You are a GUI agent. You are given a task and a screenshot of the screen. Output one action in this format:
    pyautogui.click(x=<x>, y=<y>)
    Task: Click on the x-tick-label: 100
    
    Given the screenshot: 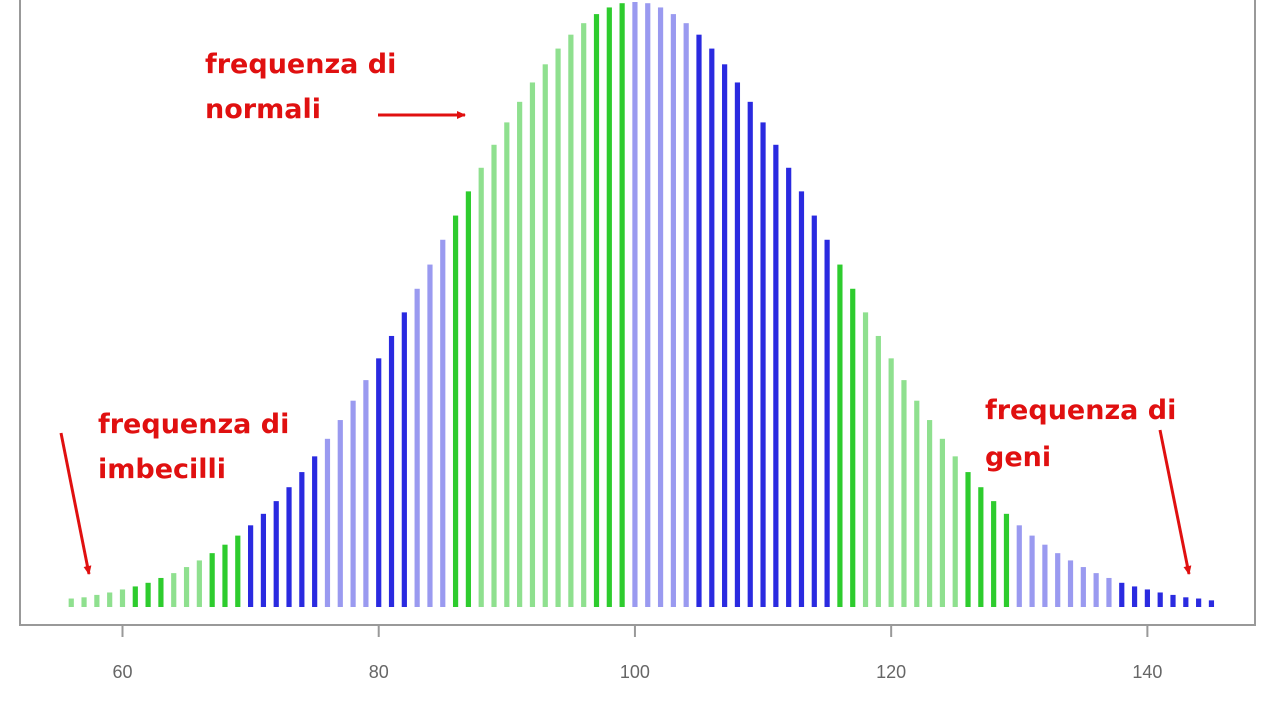 What is the action you would take?
    pyautogui.click(x=635, y=672)
    